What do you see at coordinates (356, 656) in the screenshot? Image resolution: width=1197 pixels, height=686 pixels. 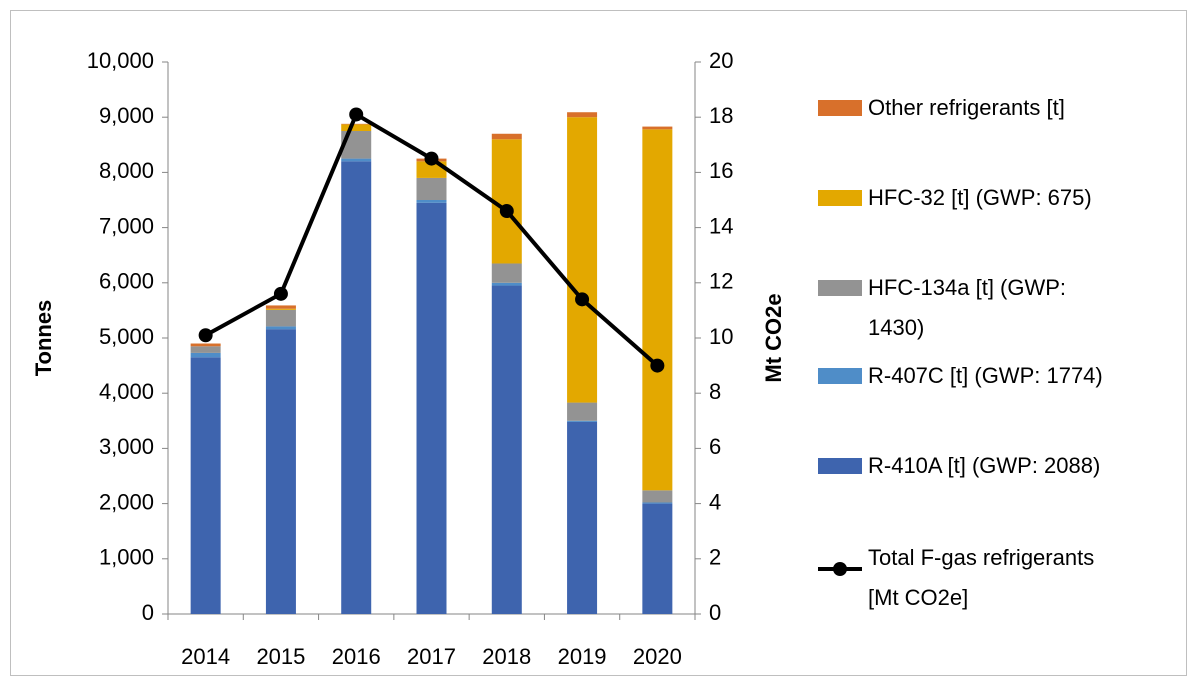 I see `x-tick-label: 2016` at bounding box center [356, 656].